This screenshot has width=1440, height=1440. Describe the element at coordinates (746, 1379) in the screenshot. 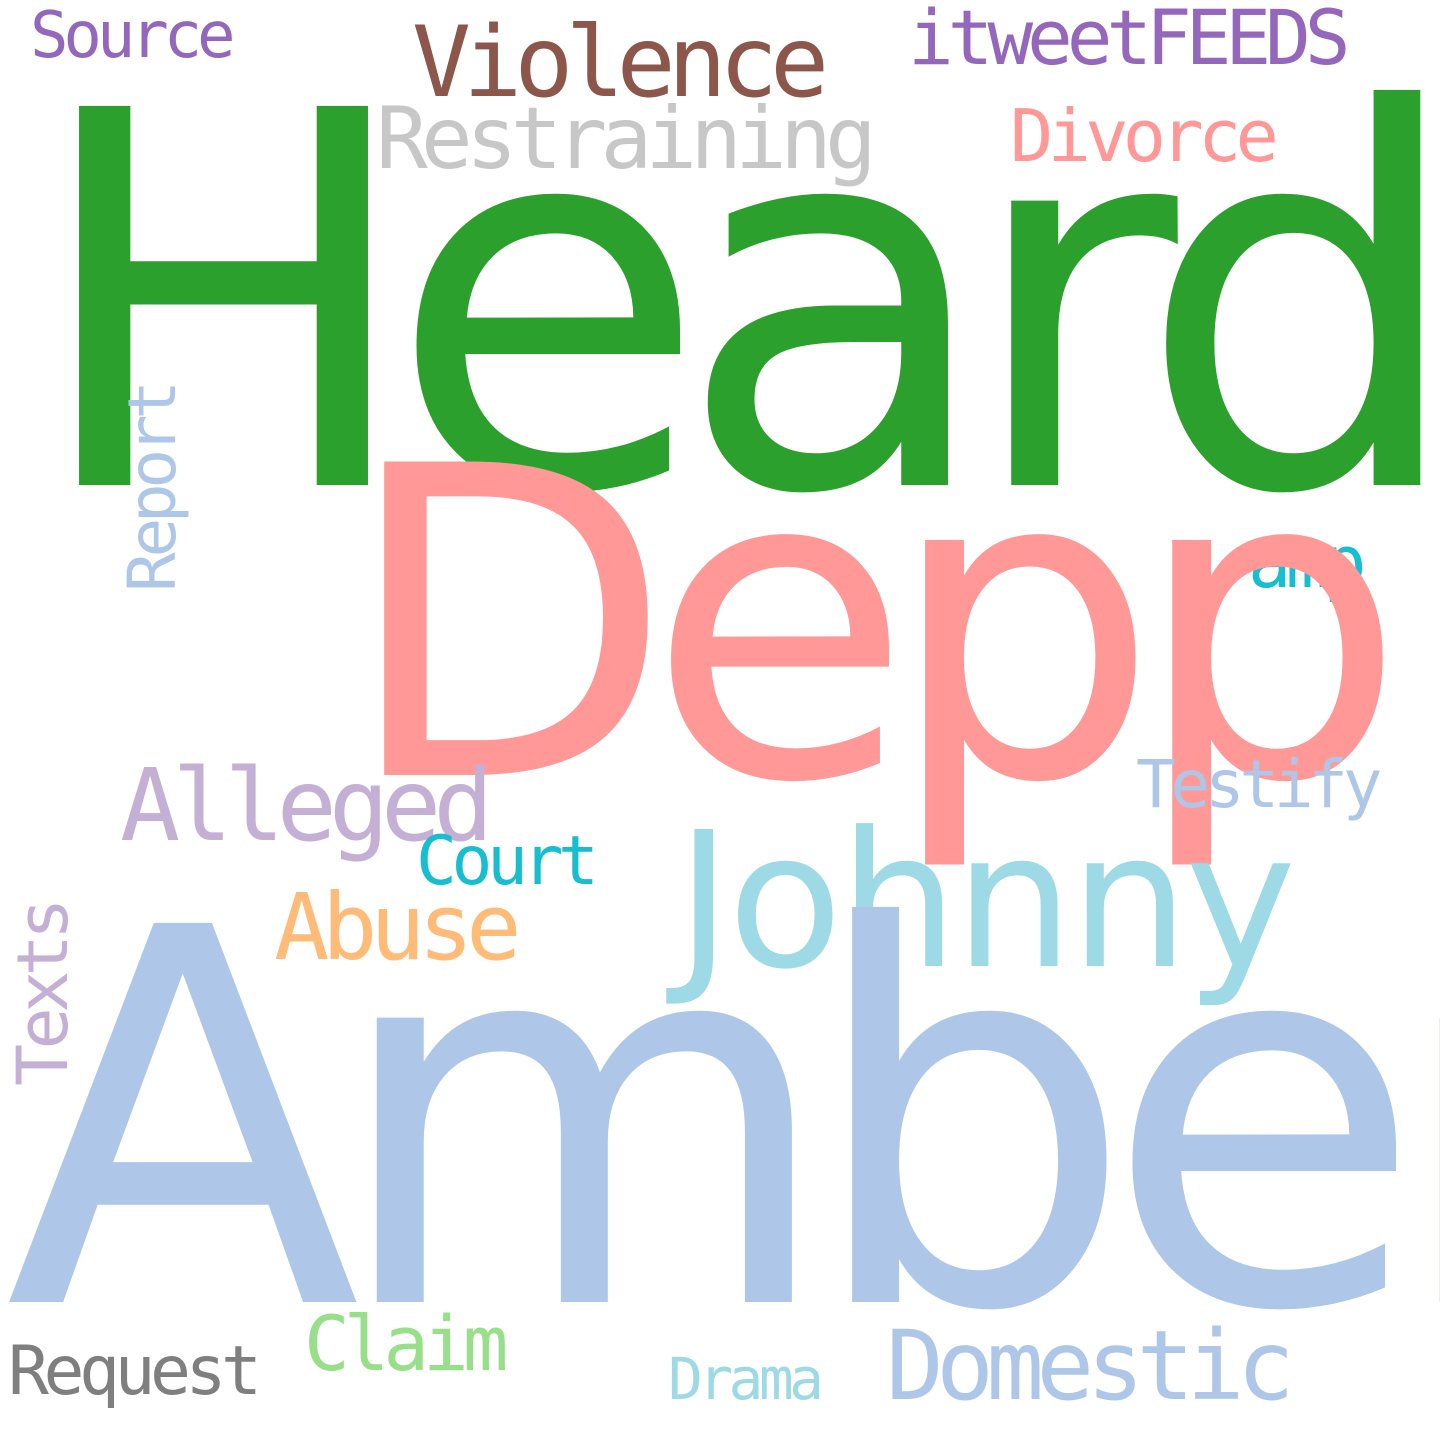

I see `word-drama: Drama` at that location.